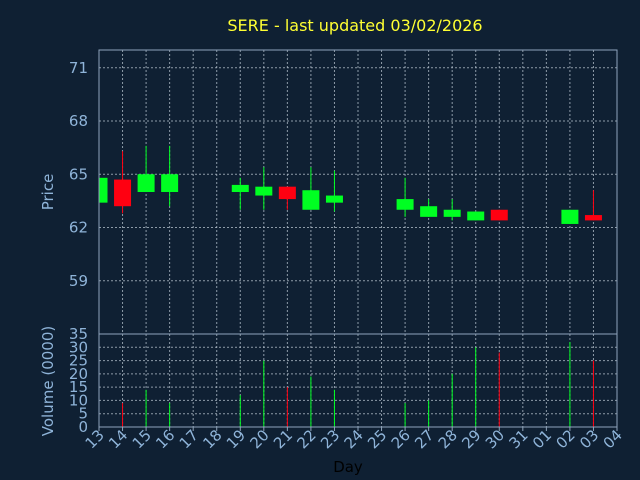  I want to click on candlesticks, so click(350, 184).